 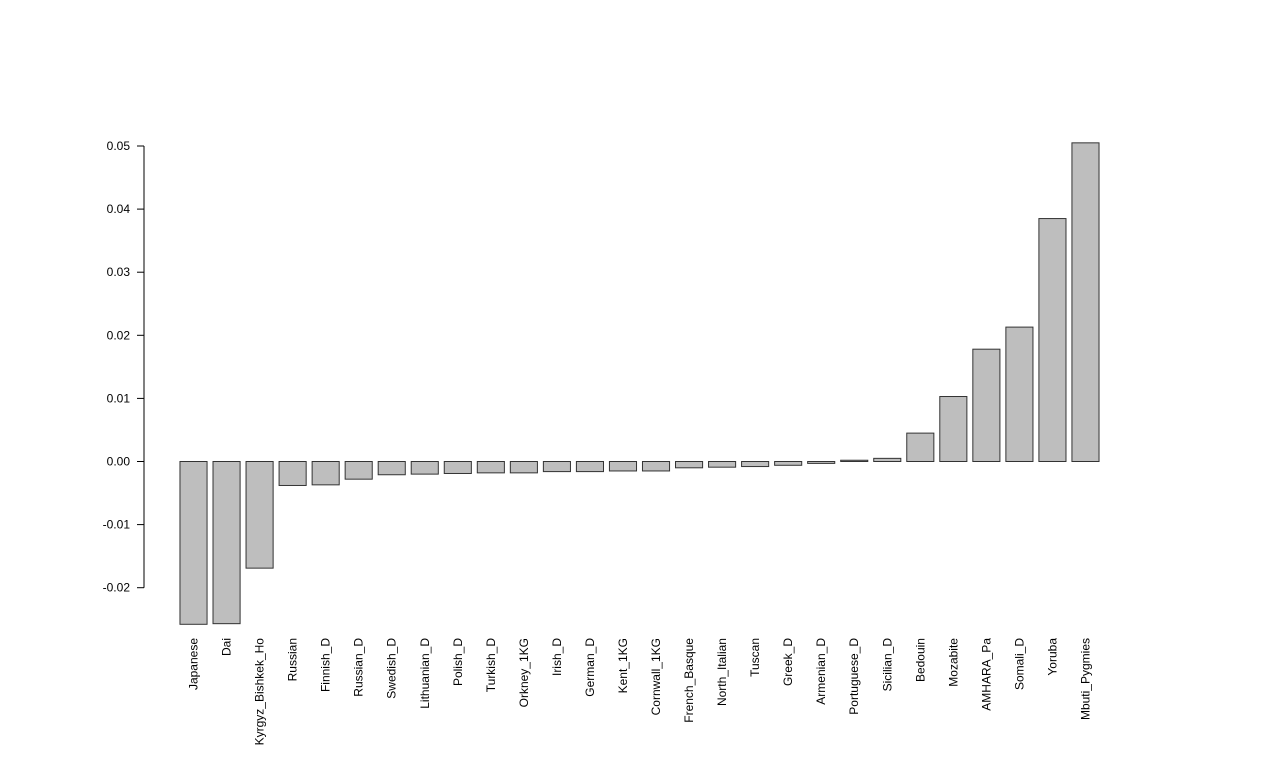 I want to click on bar-bedouin, so click(x=920, y=447).